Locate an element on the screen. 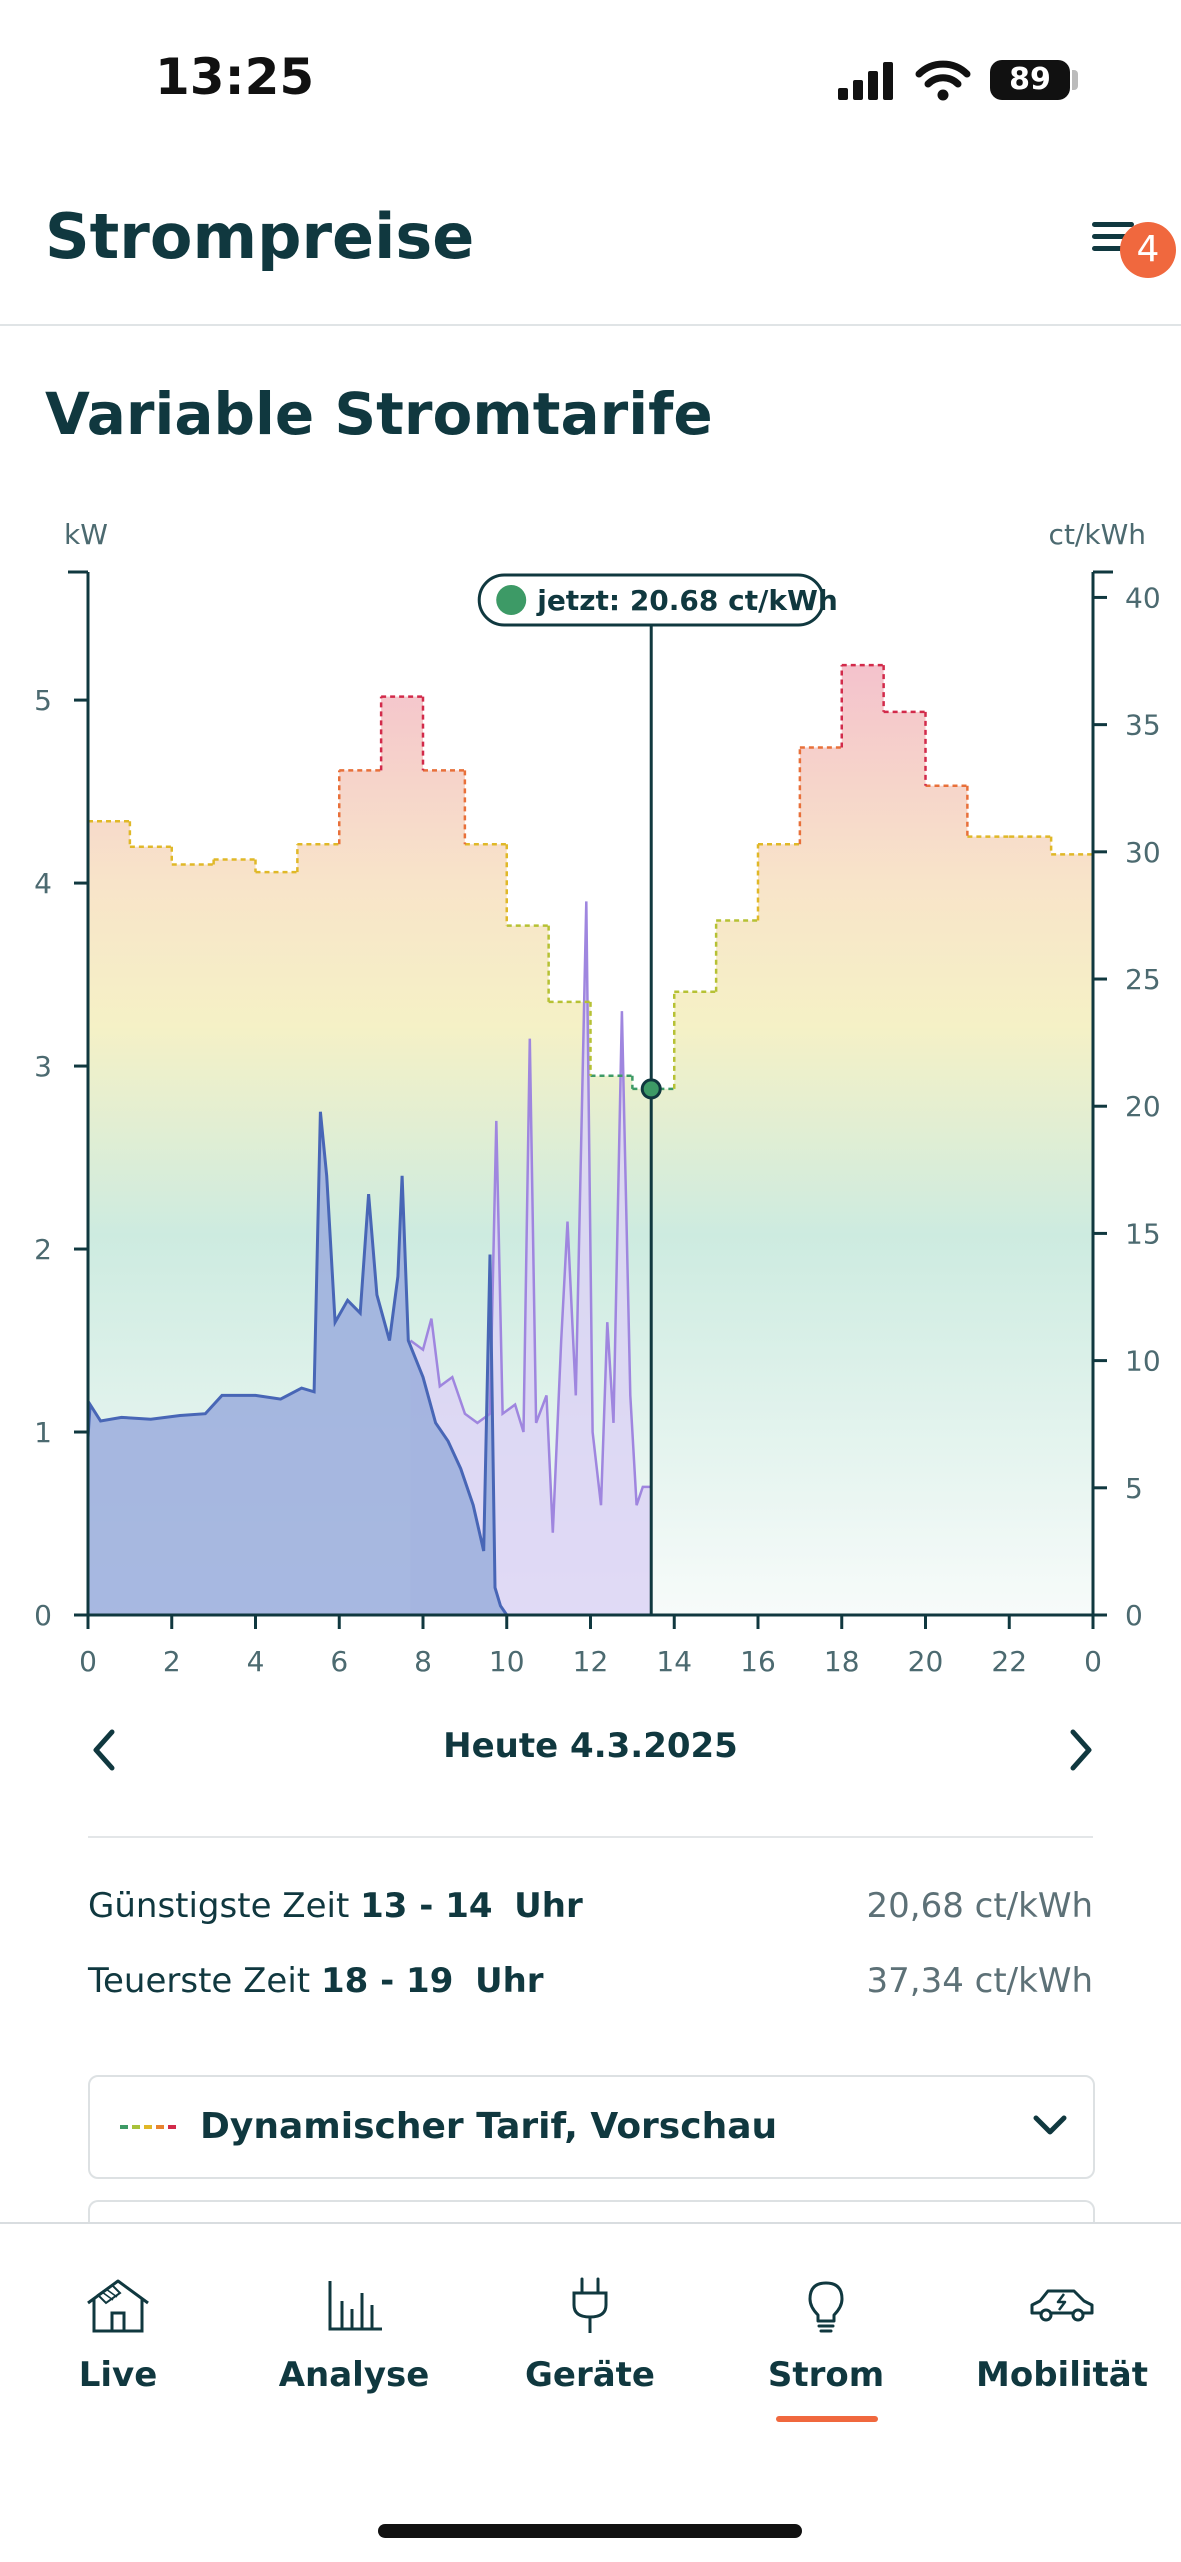 The width and height of the screenshot is (1181, 2562). nav-item-mobilitaet: Mobilität is located at coordinates (1062, 2335).